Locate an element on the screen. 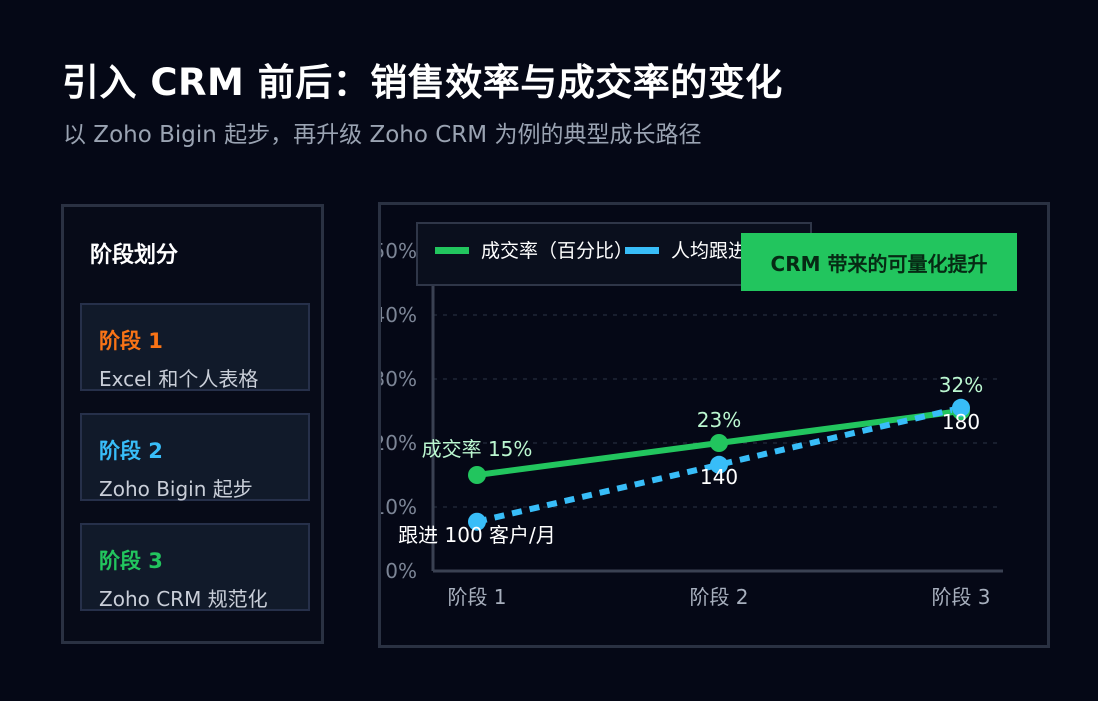  x-tick-label: 阶段 2 is located at coordinates (718, 597).